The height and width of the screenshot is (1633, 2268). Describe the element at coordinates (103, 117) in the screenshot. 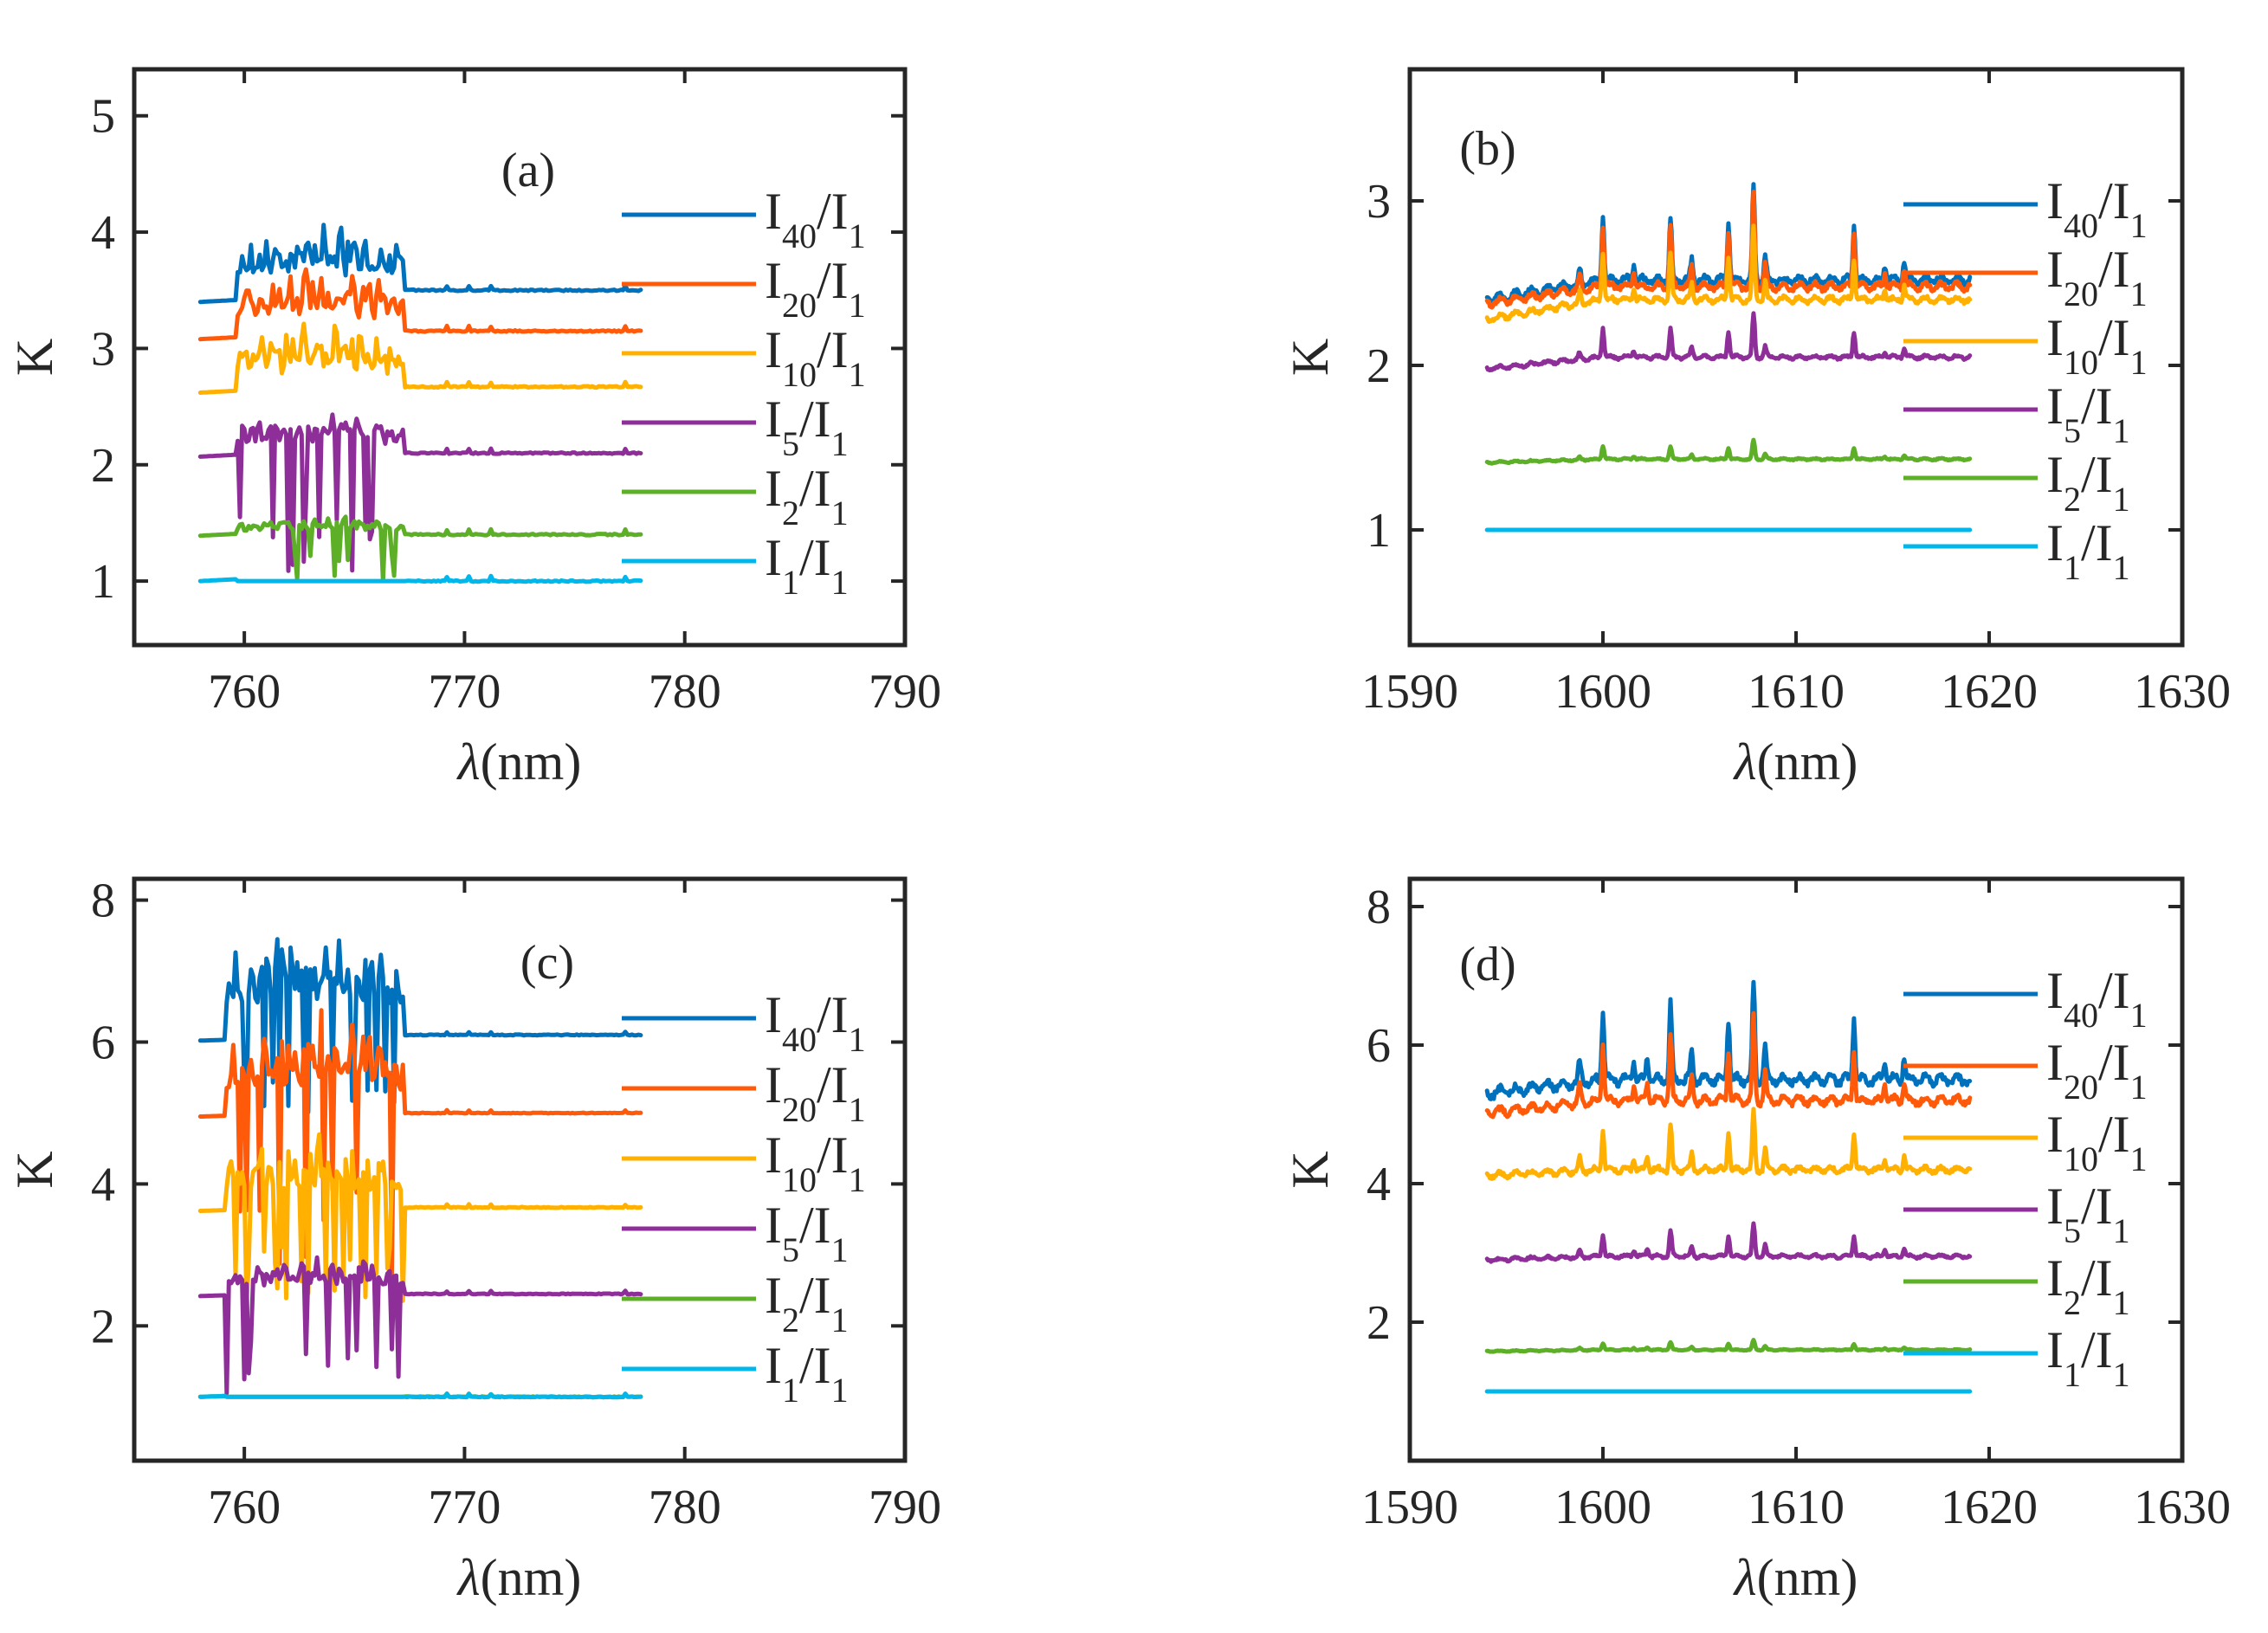

I see `y-tick-label: 5` at that location.